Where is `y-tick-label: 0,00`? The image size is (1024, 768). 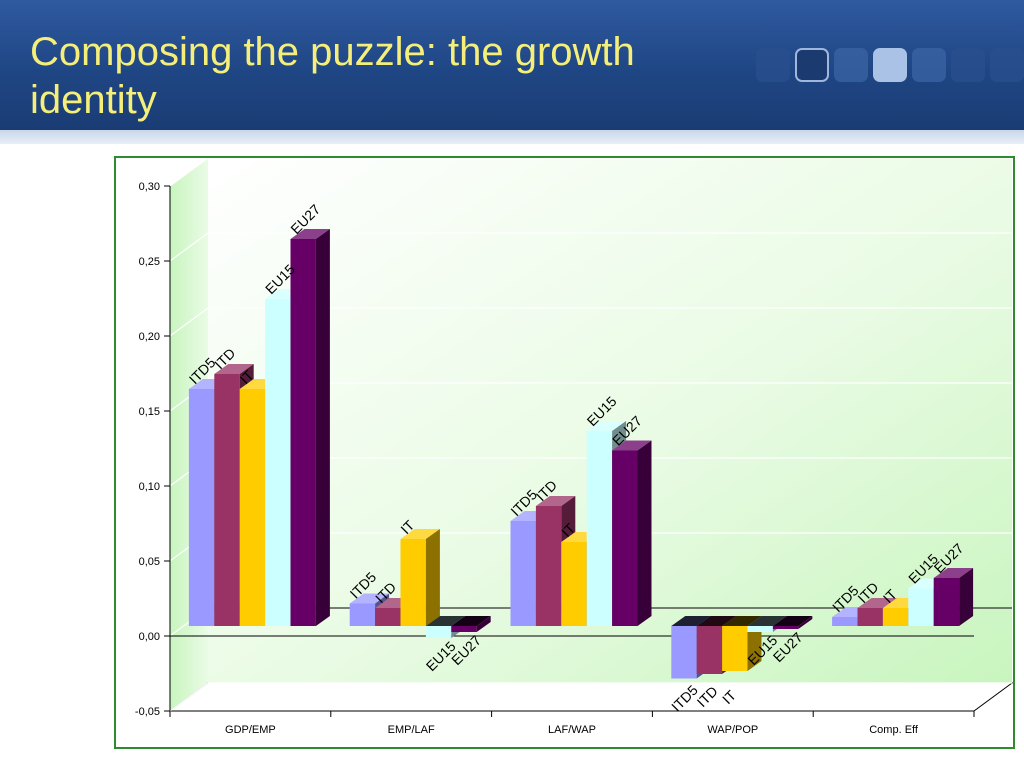
y-tick-label: 0,00 is located at coordinates (149, 637).